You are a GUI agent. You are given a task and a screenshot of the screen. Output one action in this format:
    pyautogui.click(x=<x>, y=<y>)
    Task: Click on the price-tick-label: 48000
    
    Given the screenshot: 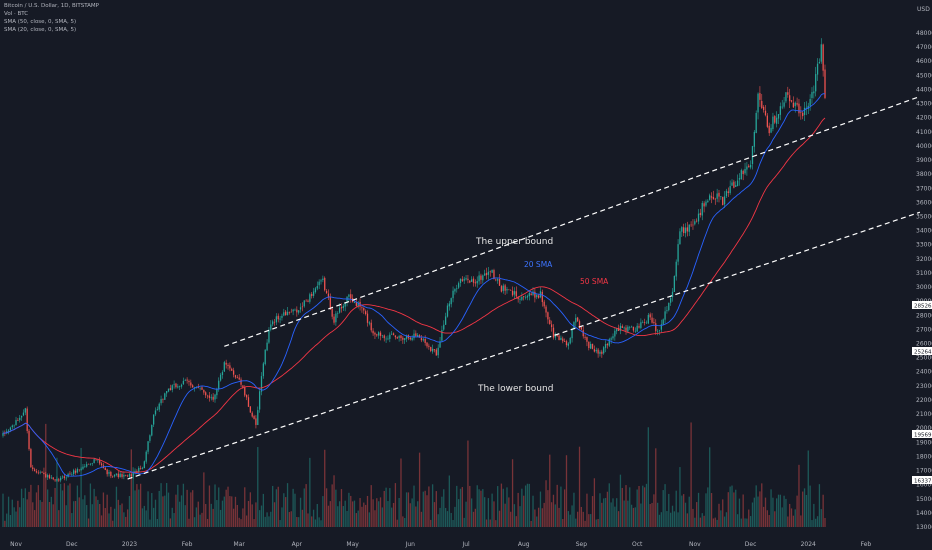 What is the action you would take?
    pyautogui.click(x=924, y=33)
    